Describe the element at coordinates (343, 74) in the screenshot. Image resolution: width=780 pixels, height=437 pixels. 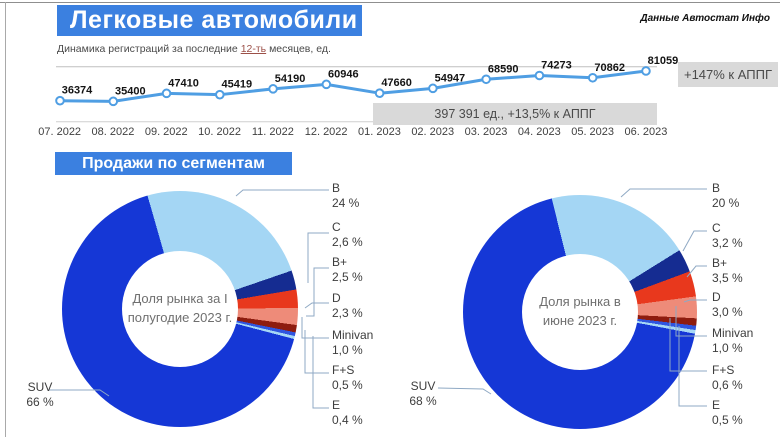
I see `data-label: 60946` at that location.